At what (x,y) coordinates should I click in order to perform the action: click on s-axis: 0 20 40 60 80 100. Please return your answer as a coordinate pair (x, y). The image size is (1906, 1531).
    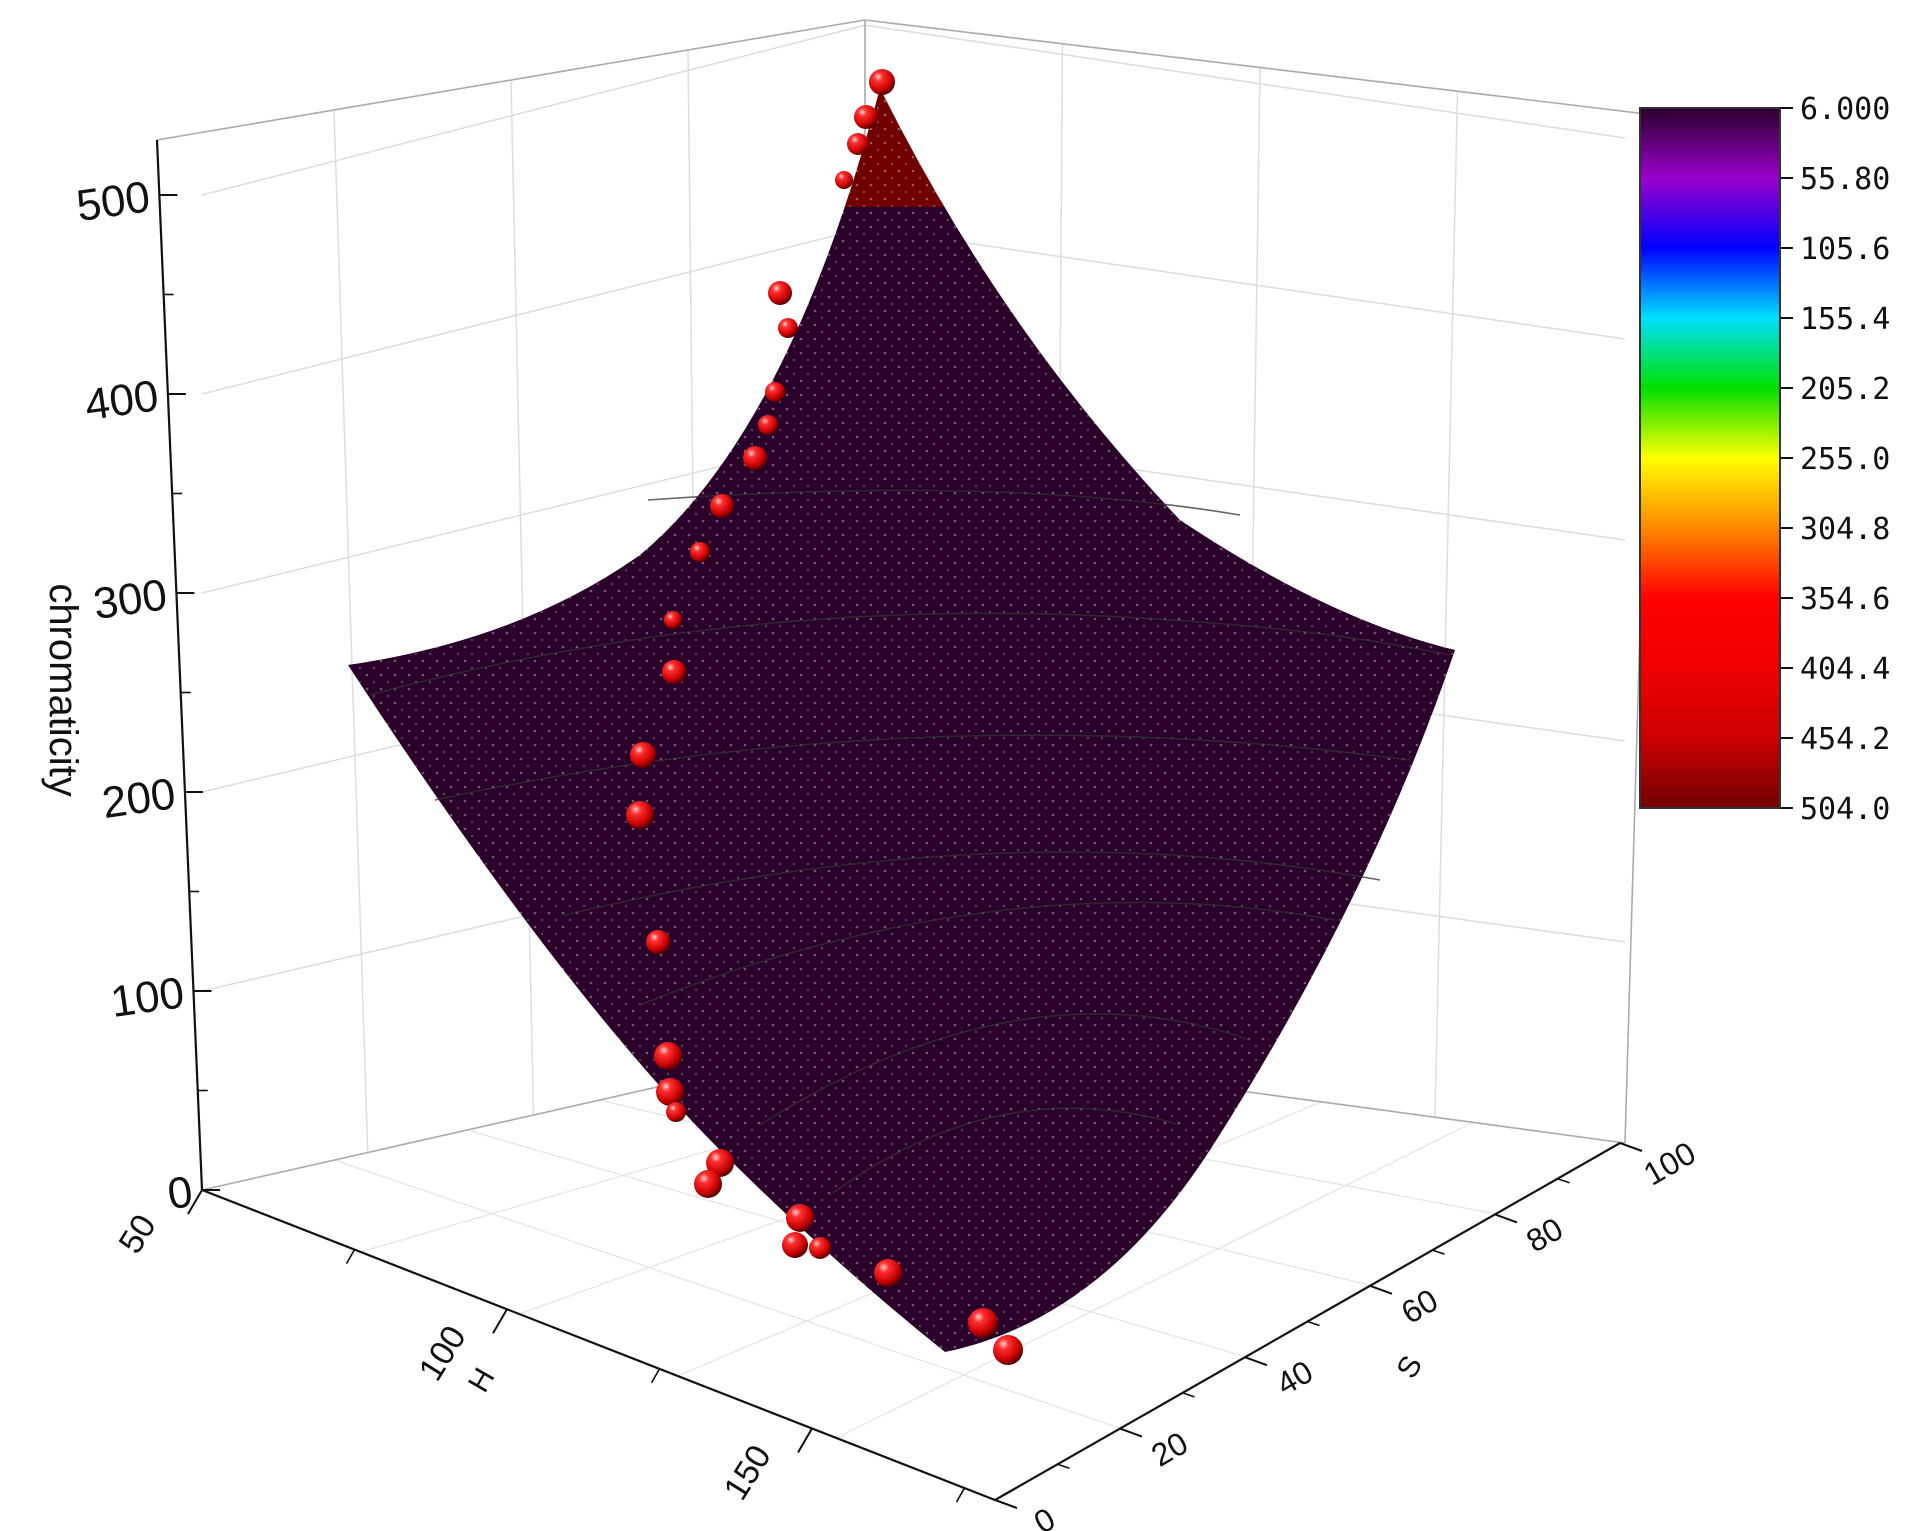
    Looking at the image, I should click on (1348, 1333).